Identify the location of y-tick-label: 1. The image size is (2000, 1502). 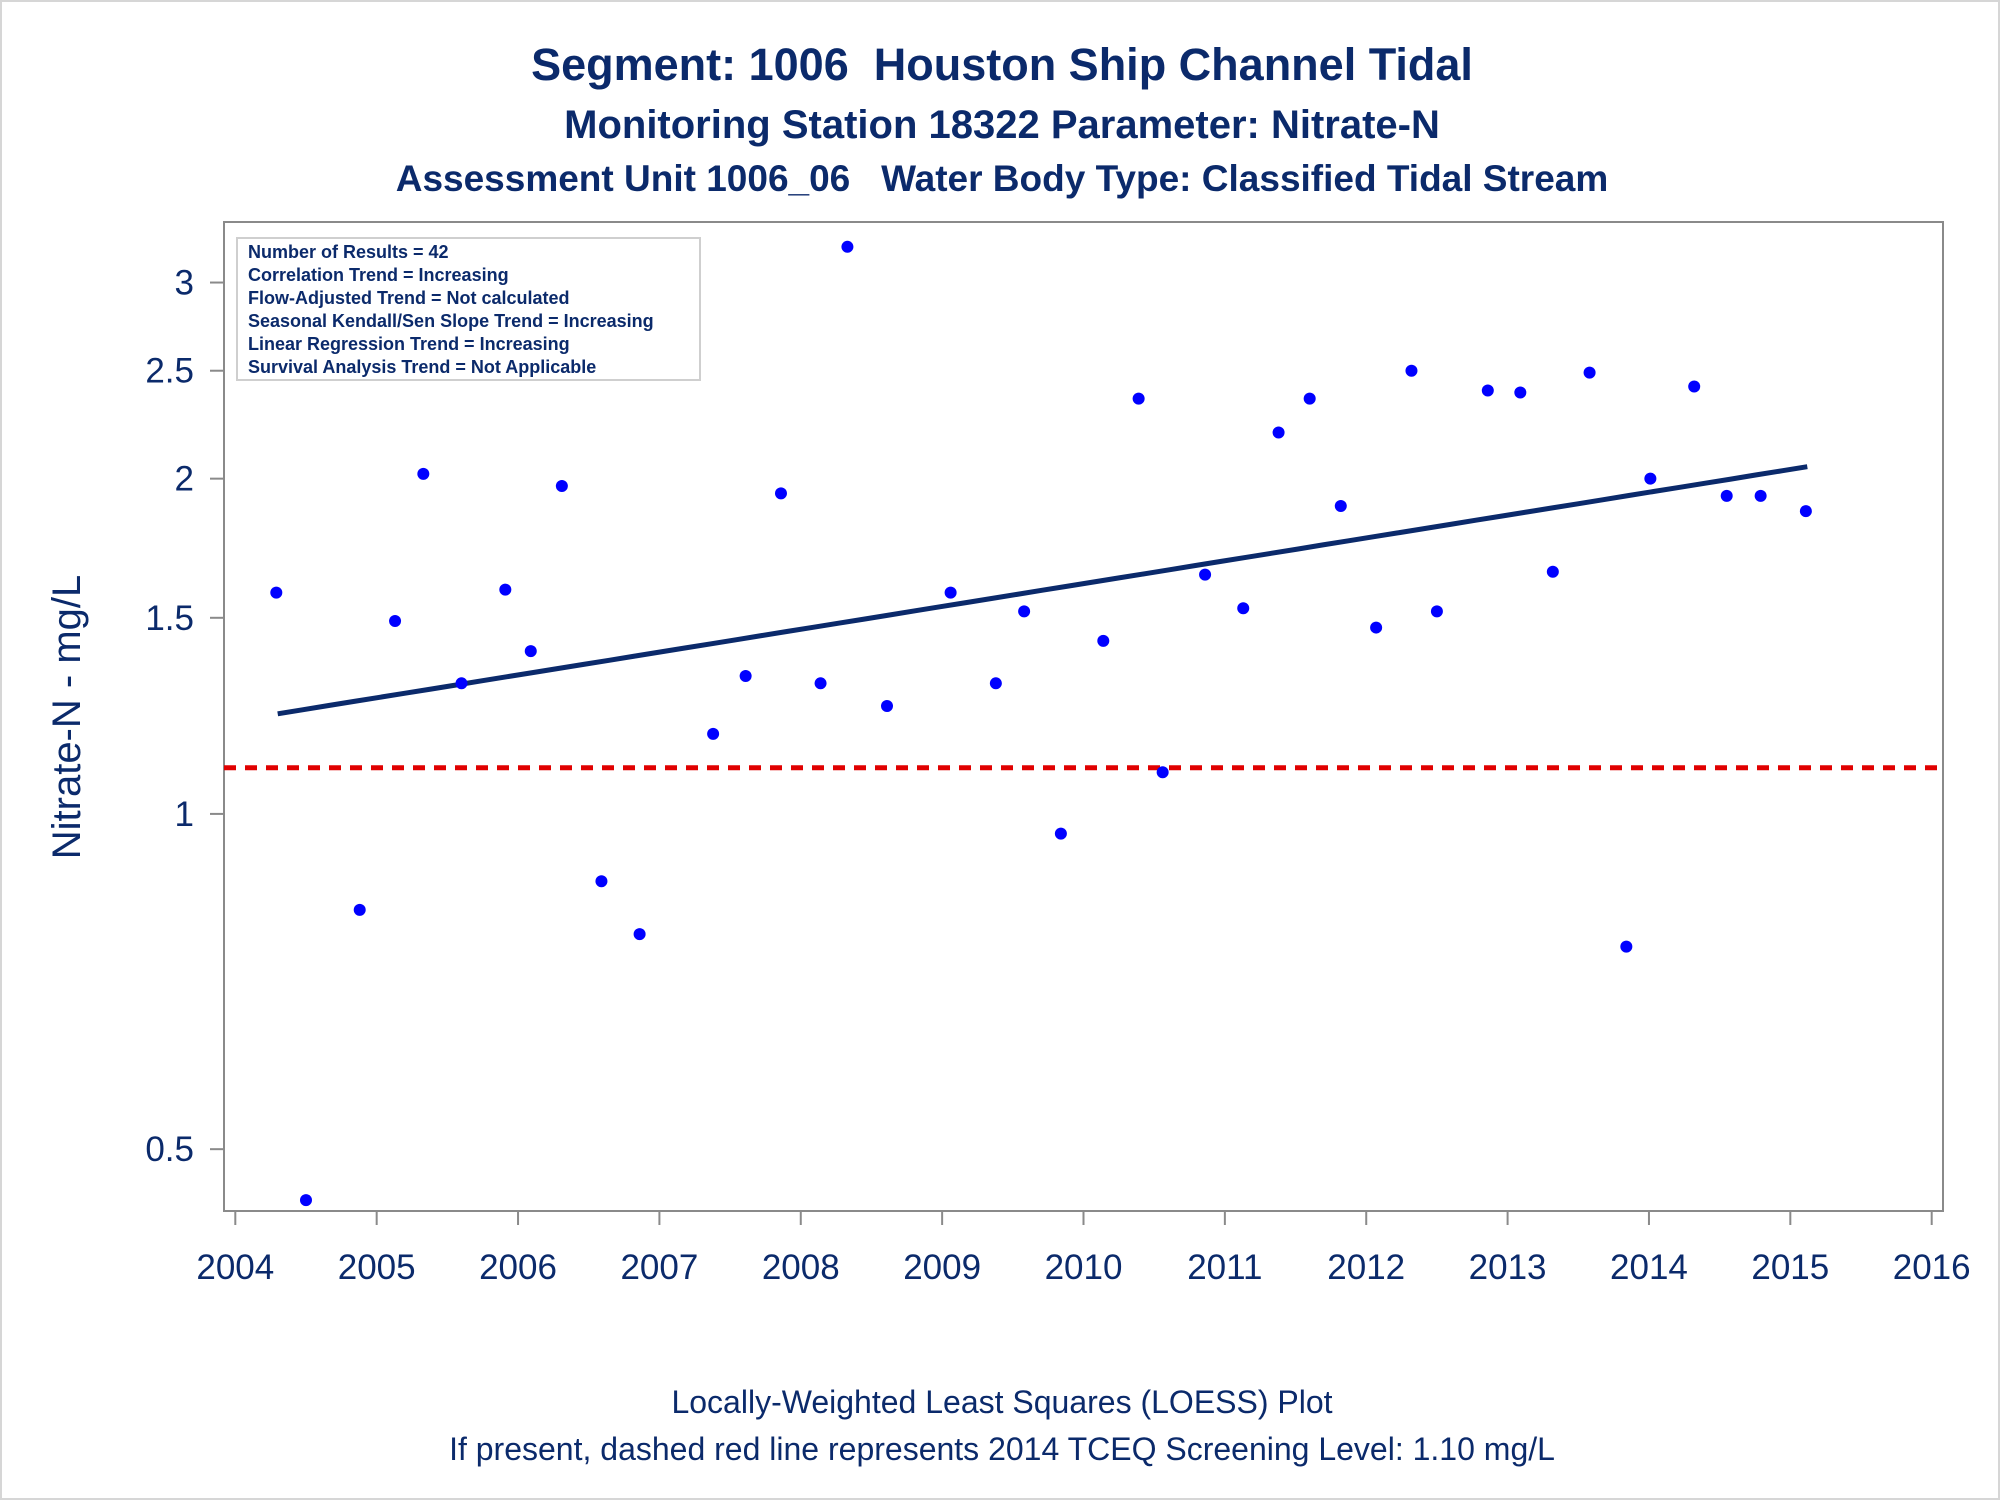
(184, 814).